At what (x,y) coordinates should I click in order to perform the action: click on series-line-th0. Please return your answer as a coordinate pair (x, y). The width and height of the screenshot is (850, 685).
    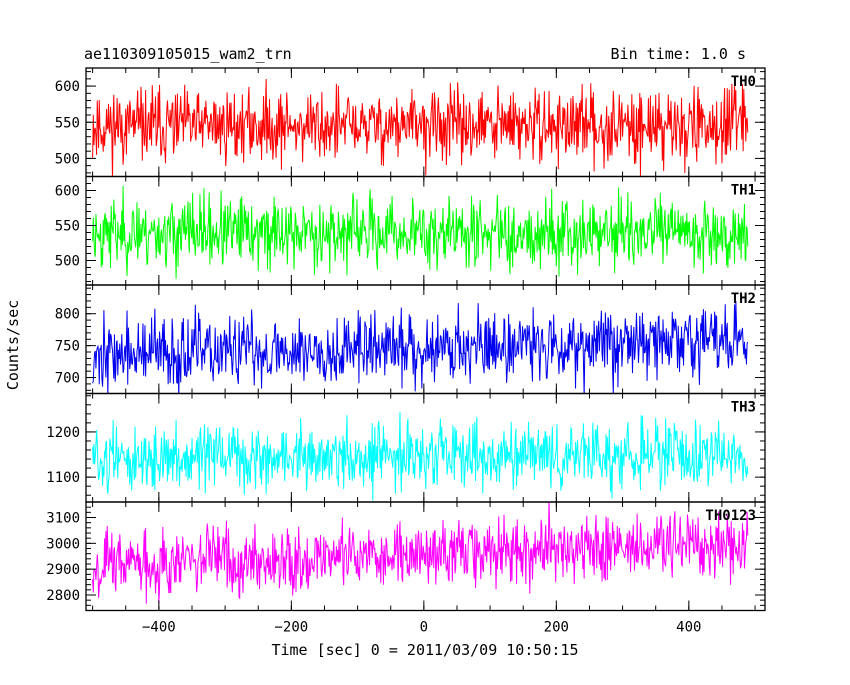
    Looking at the image, I should click on (420, 127).